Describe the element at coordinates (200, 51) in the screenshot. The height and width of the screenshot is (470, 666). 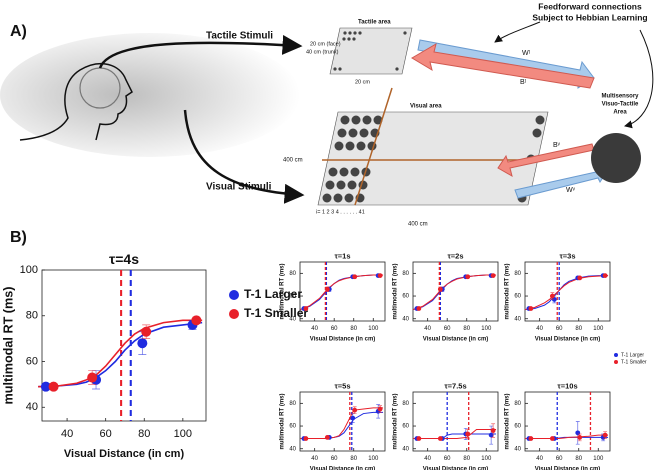
I see `arrow` at that location.